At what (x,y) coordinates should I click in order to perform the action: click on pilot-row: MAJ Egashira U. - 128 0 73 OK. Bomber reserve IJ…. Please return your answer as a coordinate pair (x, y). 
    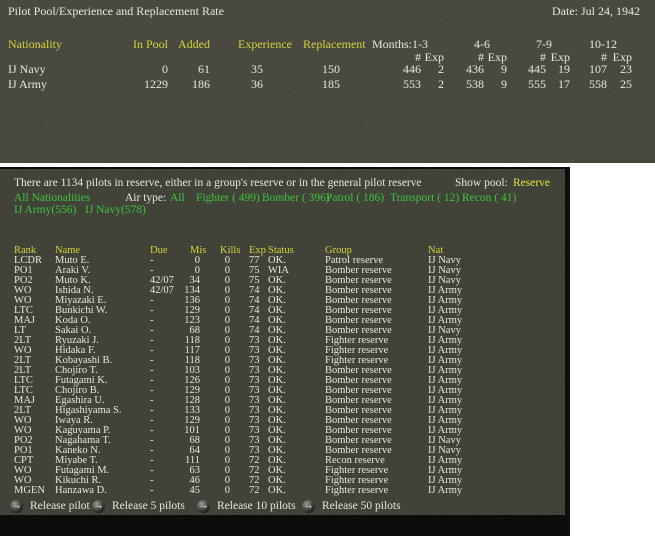
    Looking at the image, I should click on (282, 400).